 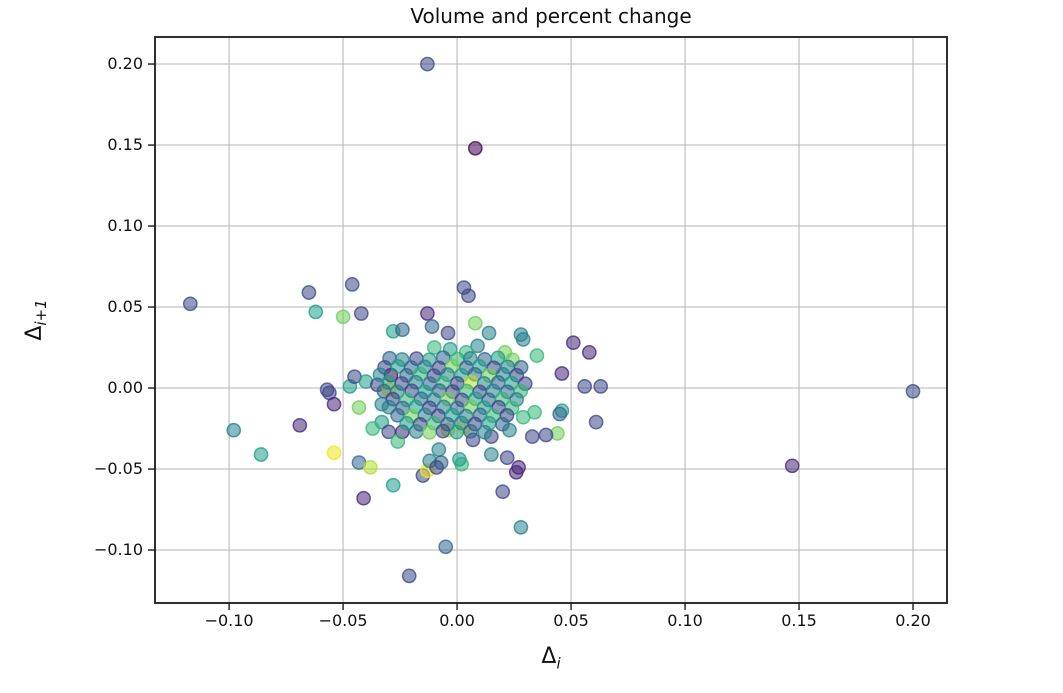 I want to click on y-axis-label: Δi+1, so click(x=36, y=319).